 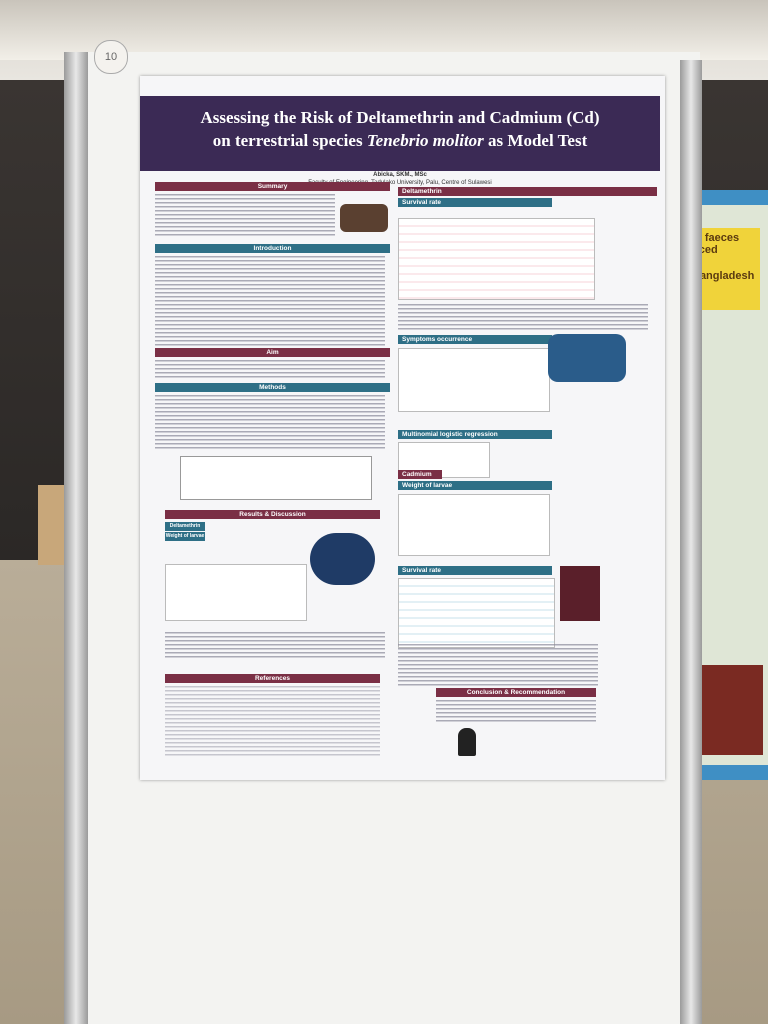 I want to click on title-part: as Model Test, so click(x=538, y=140).